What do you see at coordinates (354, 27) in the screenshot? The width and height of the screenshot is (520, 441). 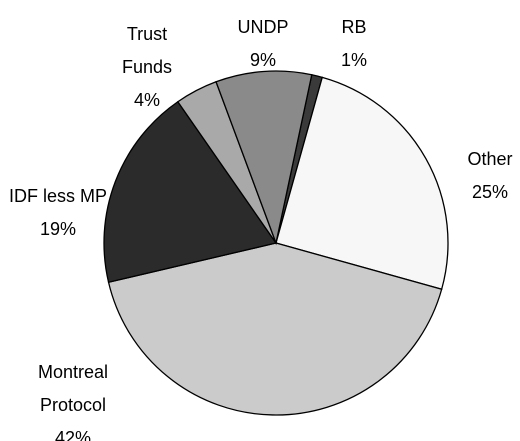 I see `slice-name: RB` at bounding box center [354, 27].